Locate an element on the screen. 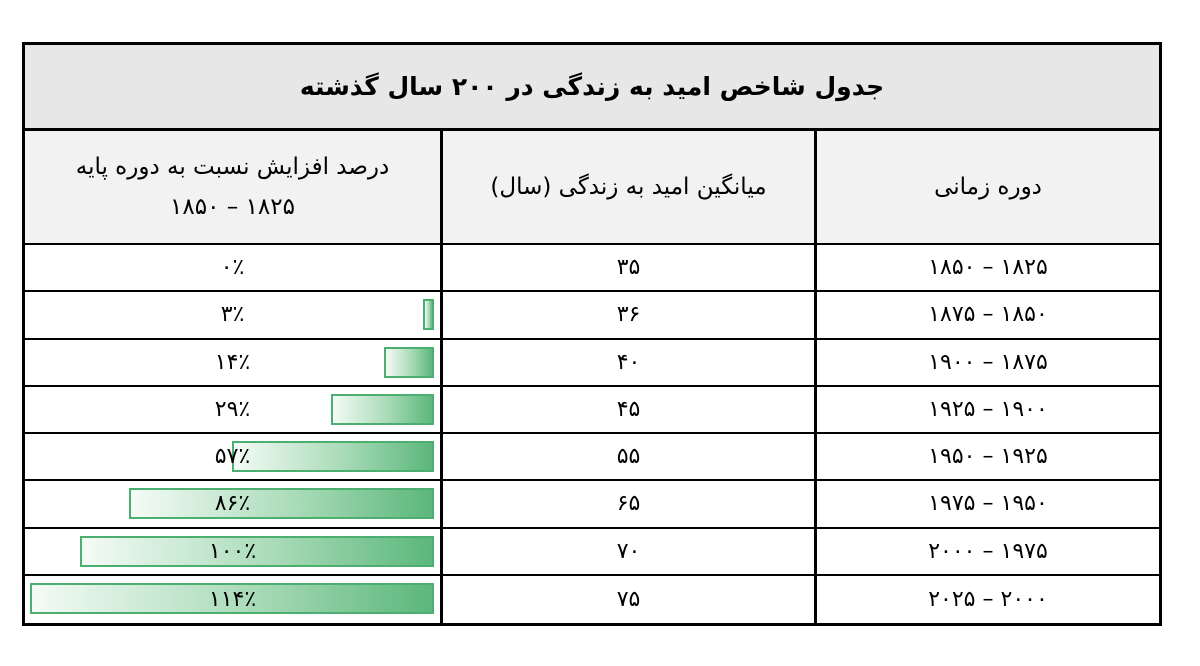 The height and width of the screenshot is (666, 1200). increase-value: ۸۶٪ is located at coordinates (232, 504).